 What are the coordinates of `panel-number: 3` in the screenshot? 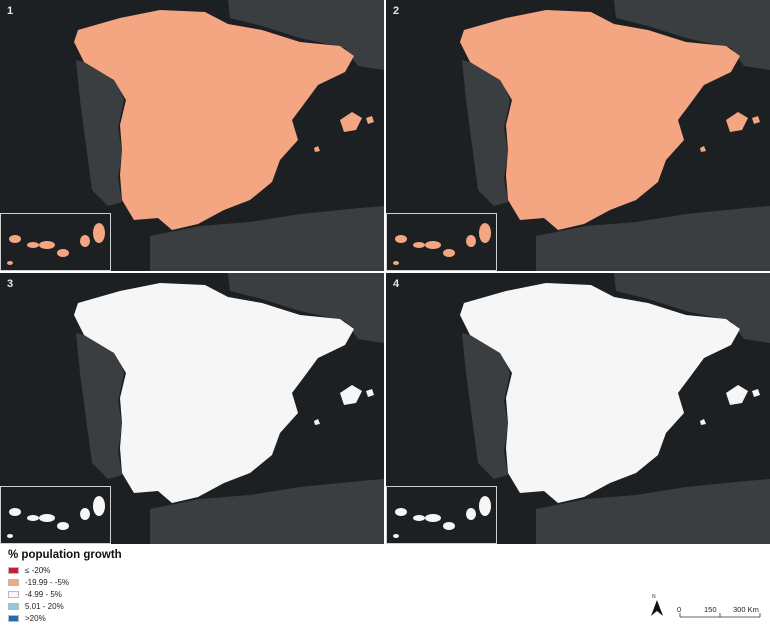 It's located at (10, 284).